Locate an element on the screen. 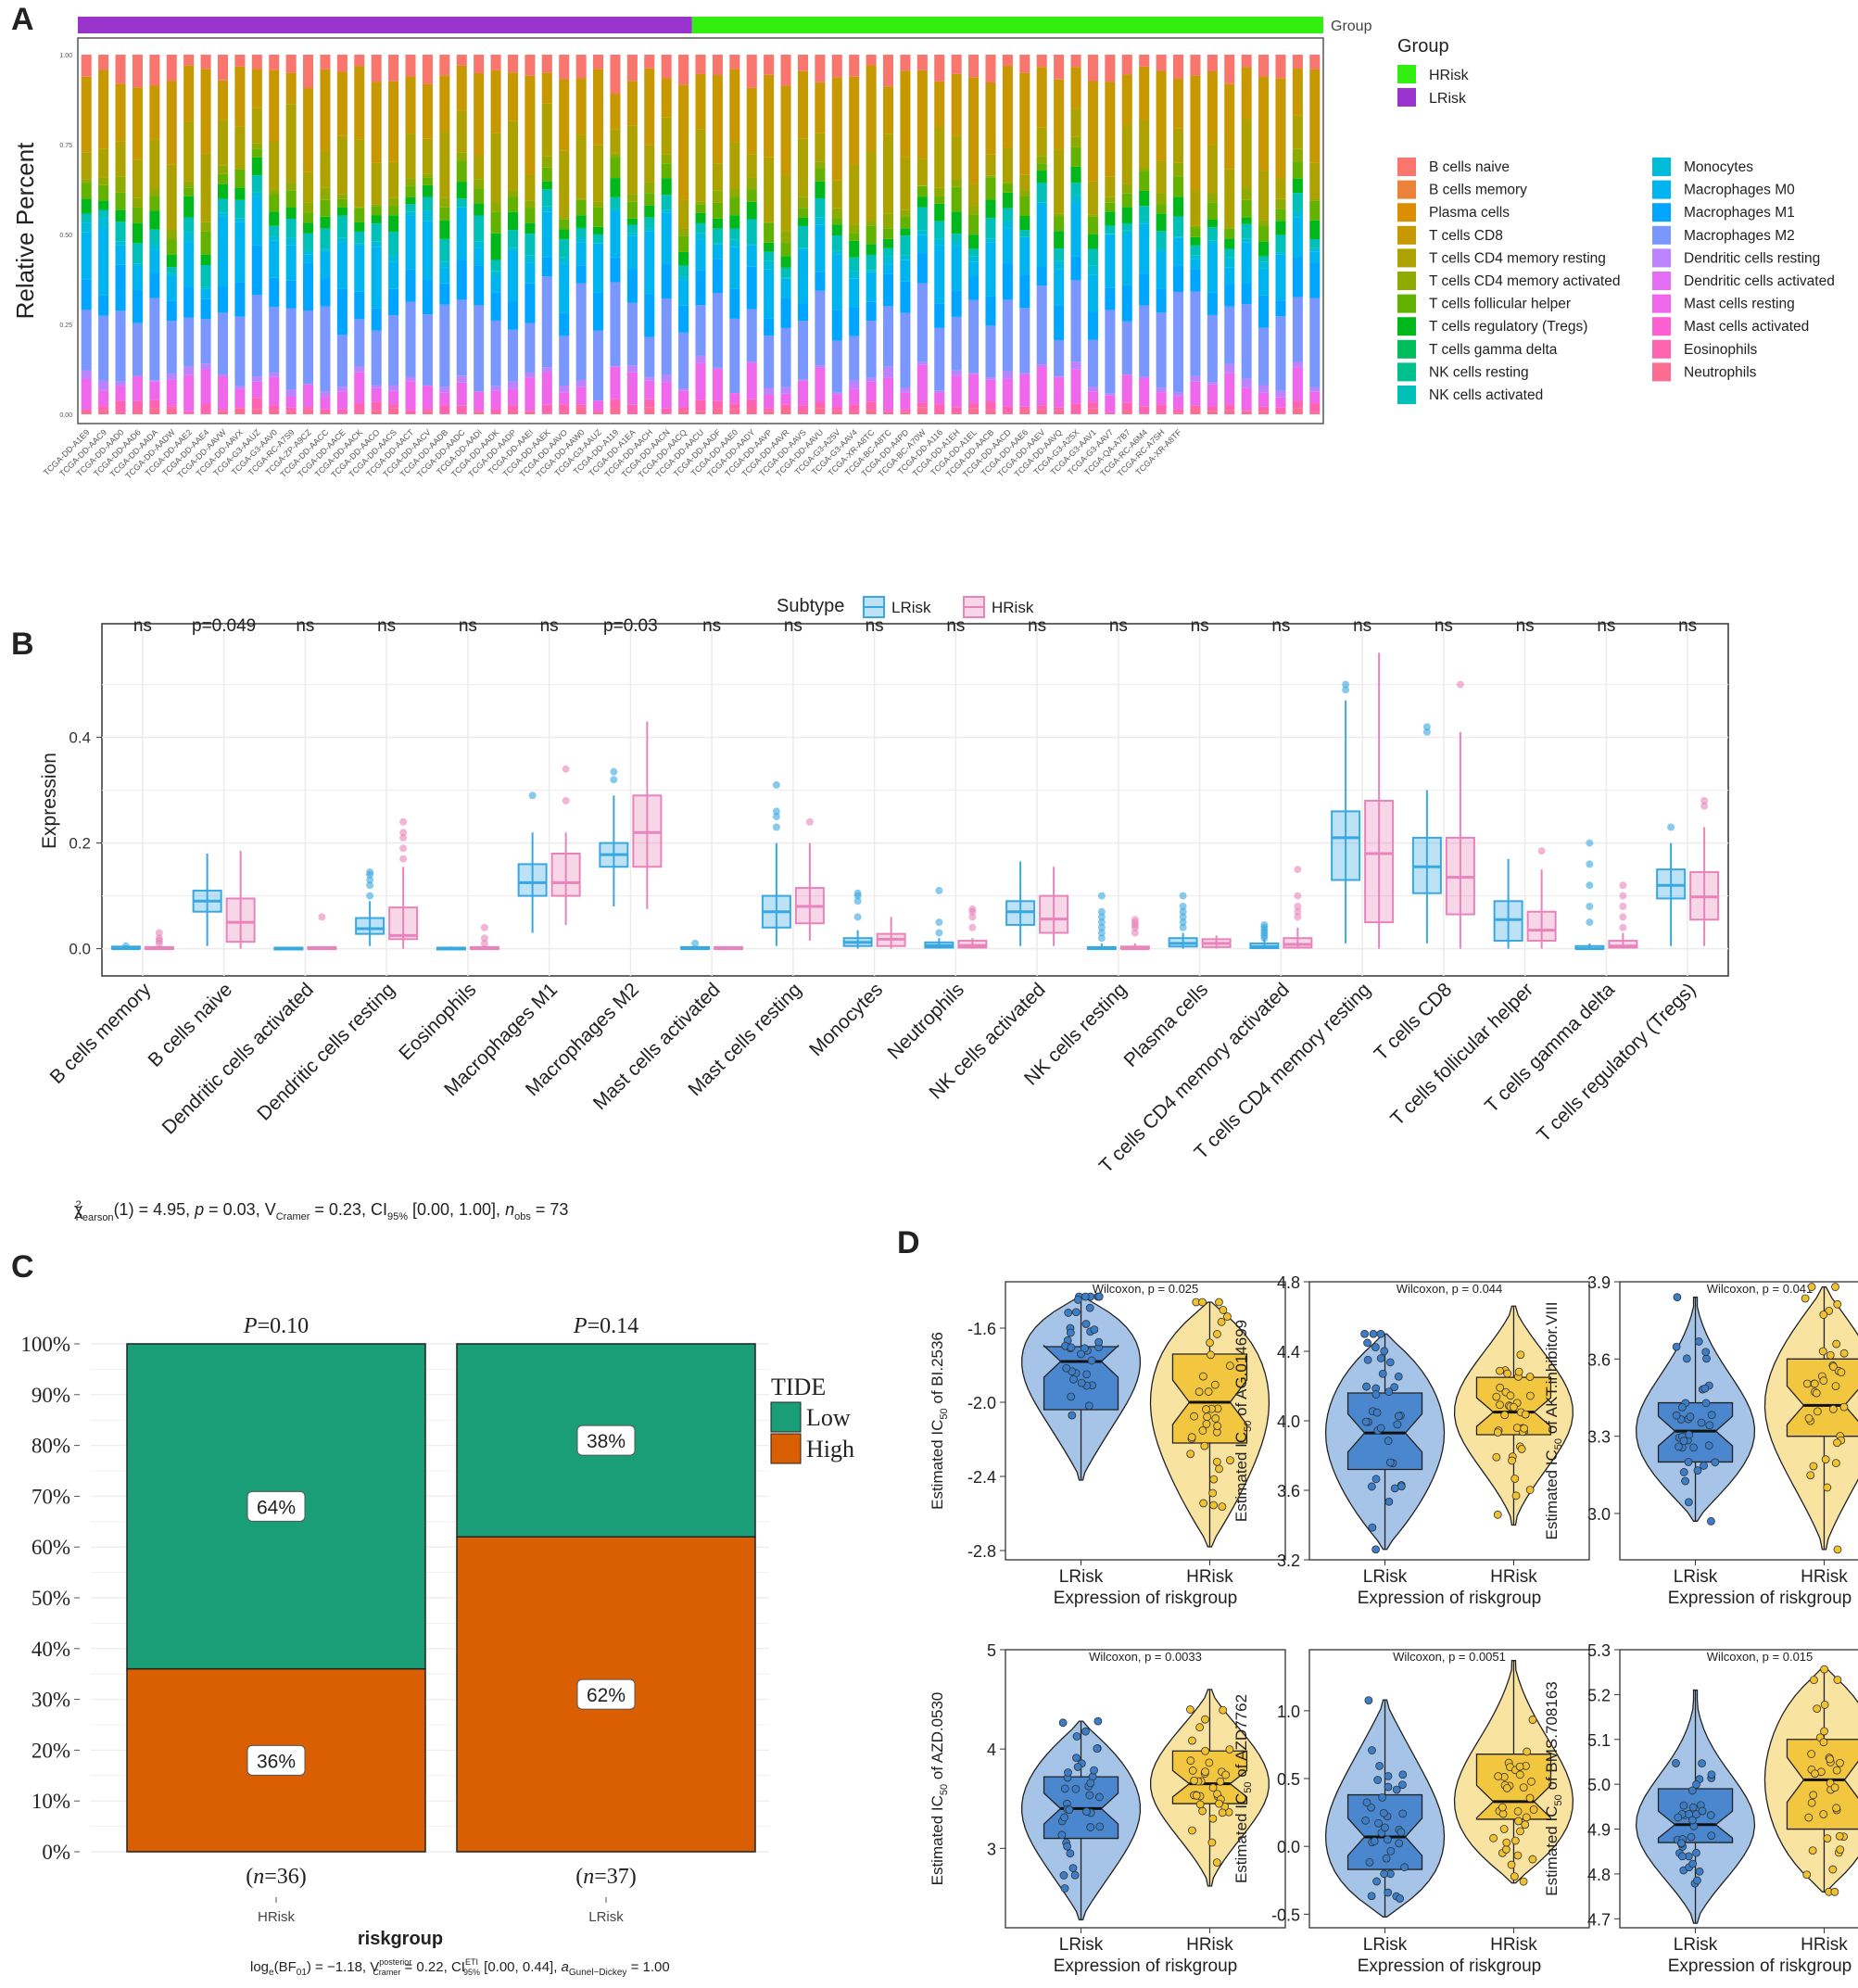 Image resolution: width=1858 pixels, height=1988 pixels. wilcoxon-test-label: Wilcoxon, p = 0.0033 is located at coordinates (1145, 1657).